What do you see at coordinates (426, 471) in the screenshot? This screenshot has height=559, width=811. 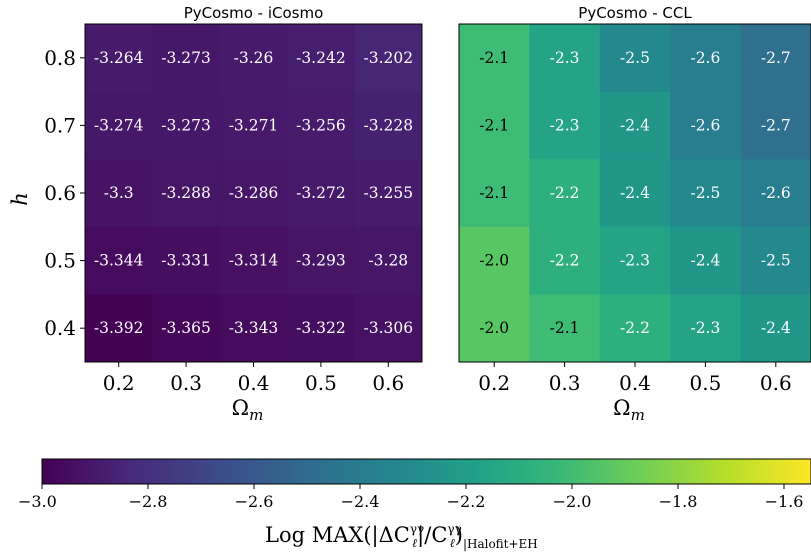 I see `colorbar-gradient` at bounding box center [426, 471].